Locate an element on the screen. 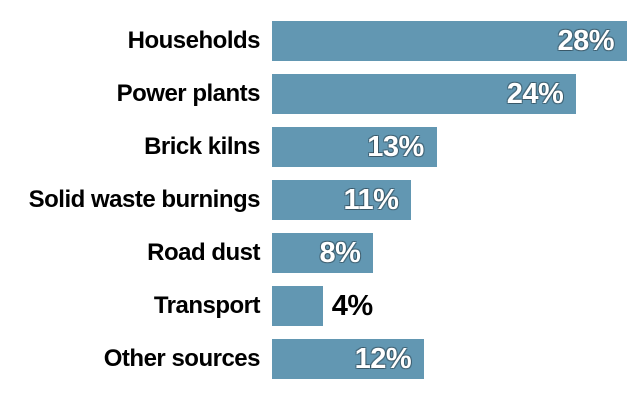 This screenshot has width=627, height=400. bar-track: 28% is located at coordinates (449, 41).